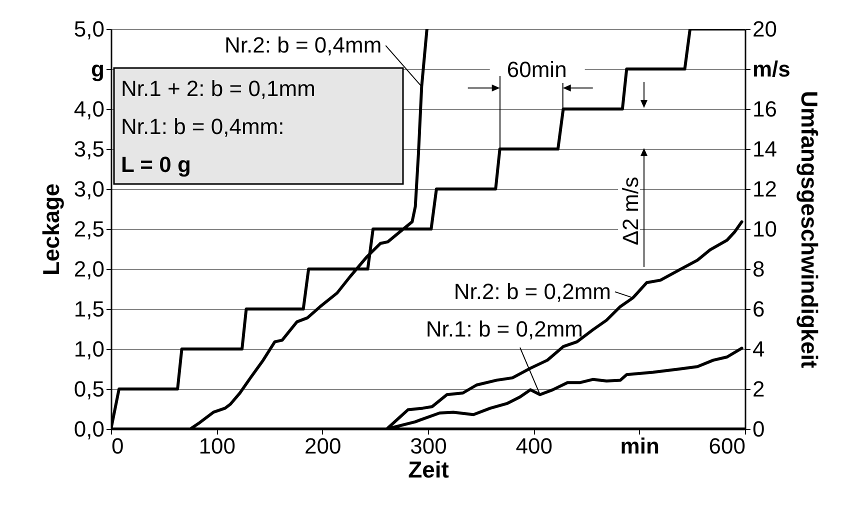 The image size is (851, 508). Describe the element at coordinates (771, 69) in the screenshot. I see `y2-tick-label: m/s` at that location.